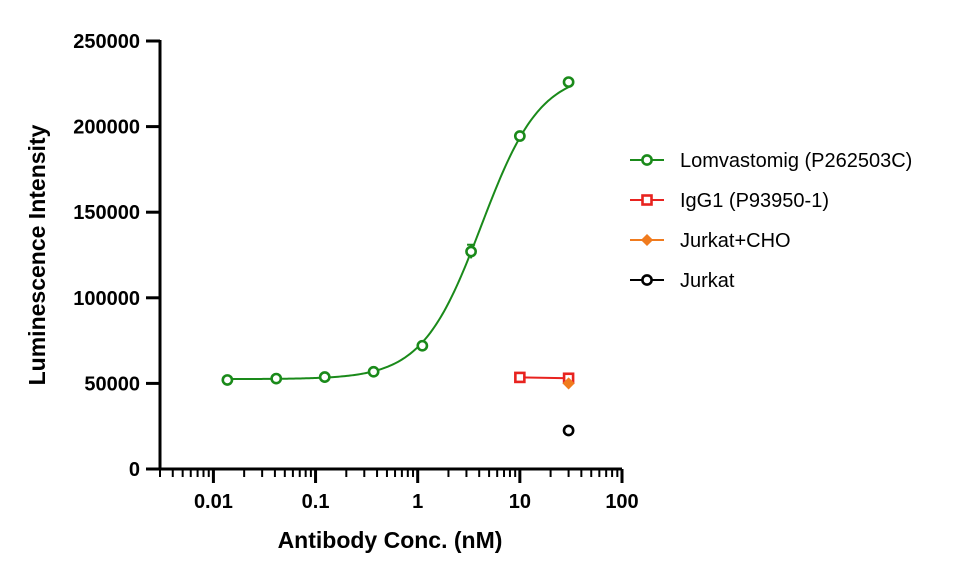 The width and height of the screenshot is (966, 573). What do you see at coordinates (621, 502) in the screenshot?
I see `x-tick-label: 100` at bounding box center [621, 502].